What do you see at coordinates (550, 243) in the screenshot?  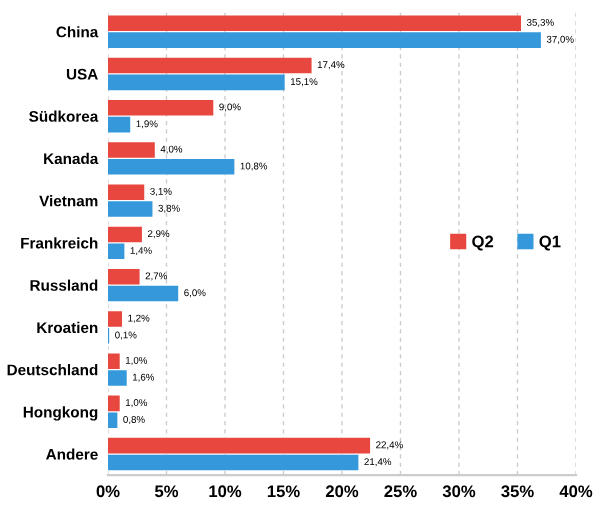 I see `legend-label: Q1` at bounding box center [550, 243].